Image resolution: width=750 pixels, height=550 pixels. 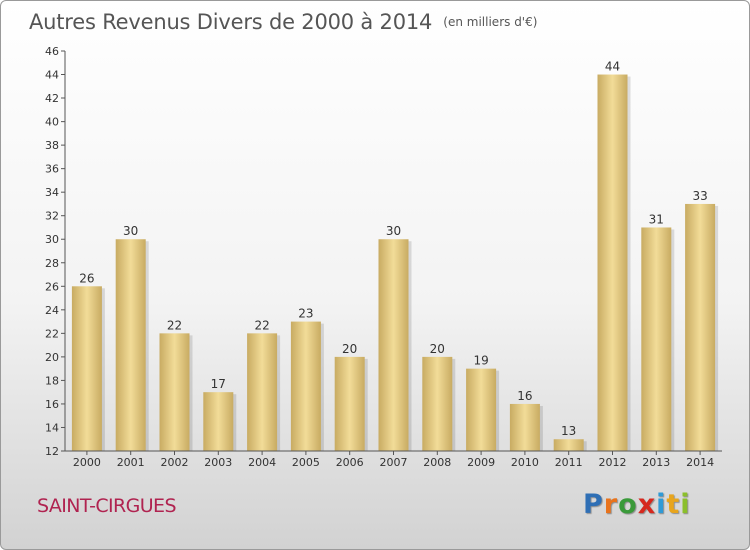 I want to click on y-tick-label: 14, so click(x=52, y=427).